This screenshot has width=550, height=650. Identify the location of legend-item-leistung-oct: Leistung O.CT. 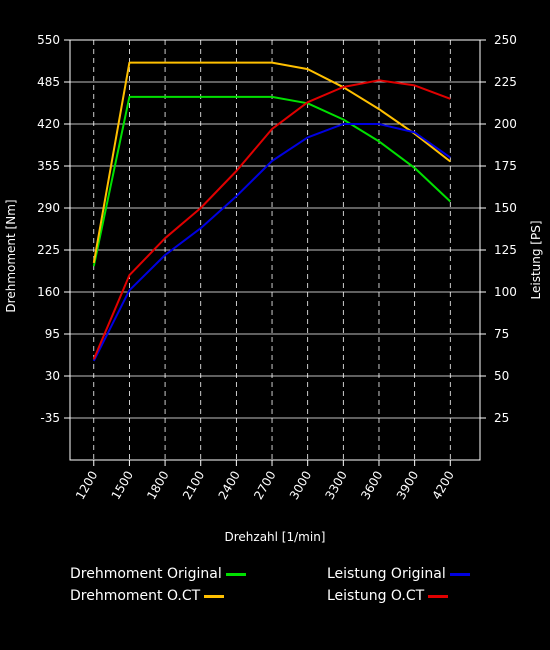
(388, 596).